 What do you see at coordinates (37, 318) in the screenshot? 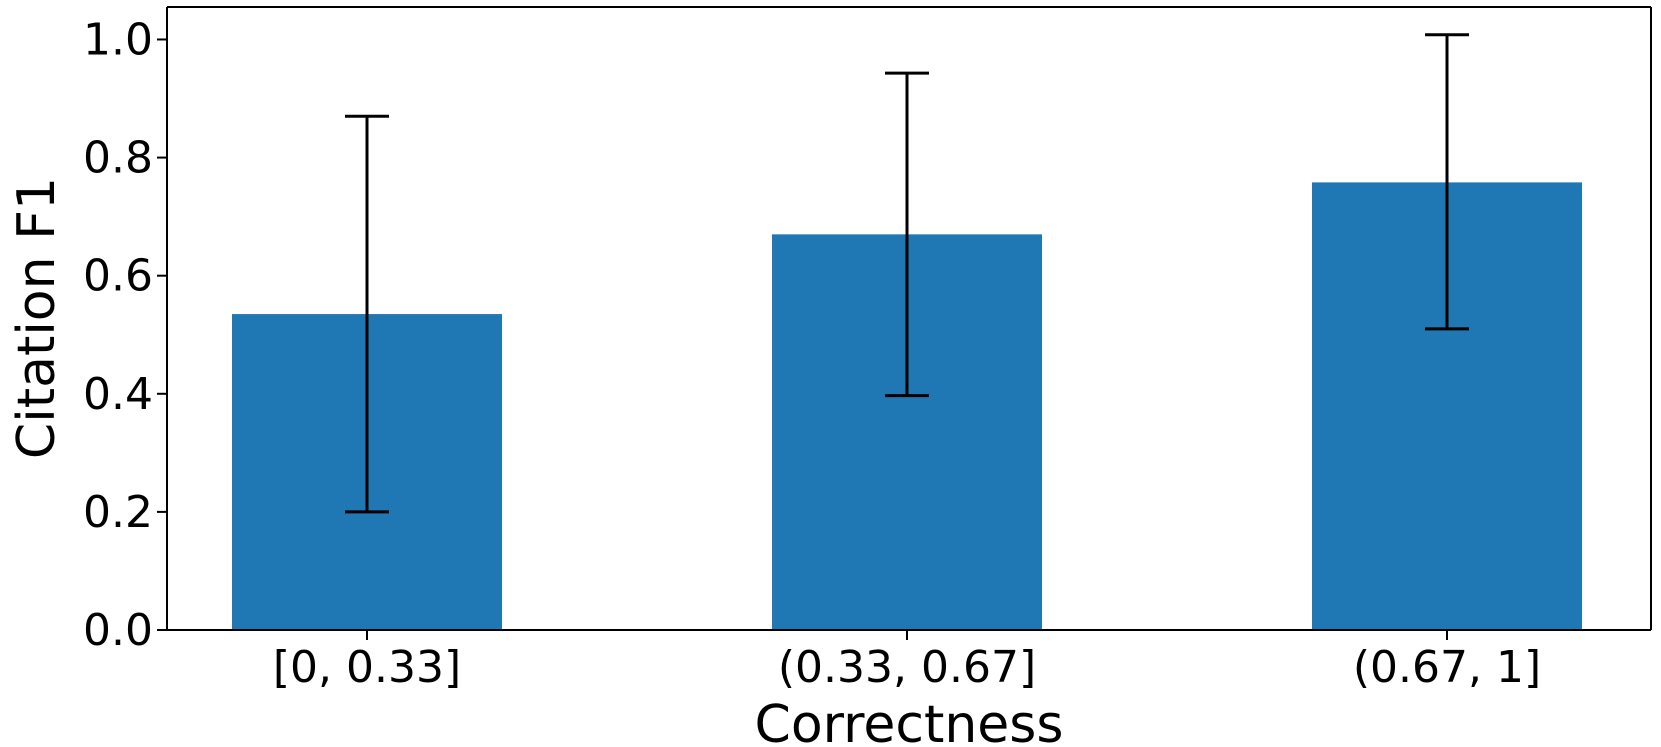
I see `y-axis-label: Citation F1` at bounding box center [37, 318].